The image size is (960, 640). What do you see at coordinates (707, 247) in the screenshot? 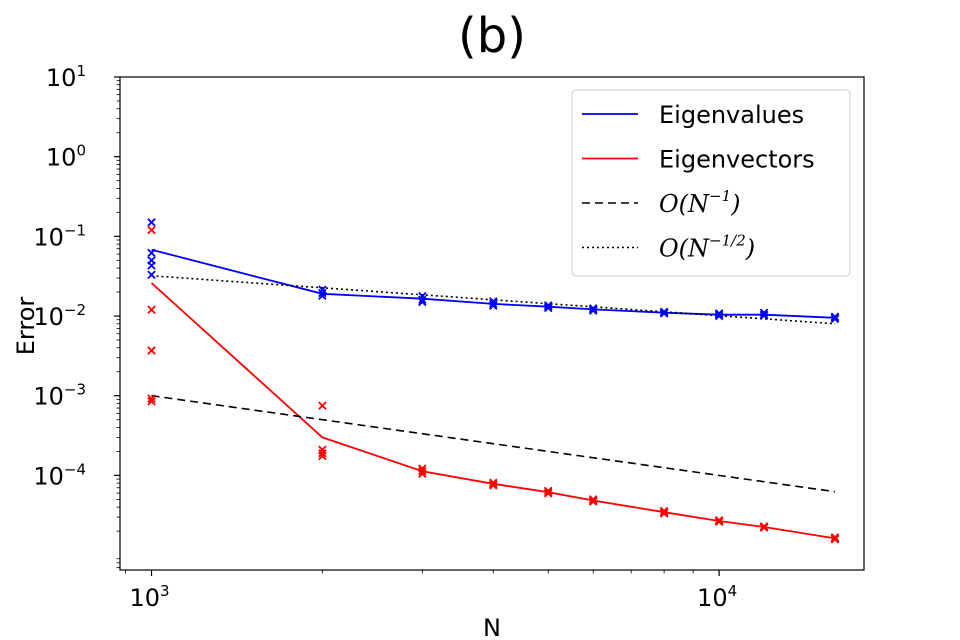
I see `legend-label: O(N−1/2)` at bounding box center [707, 247].